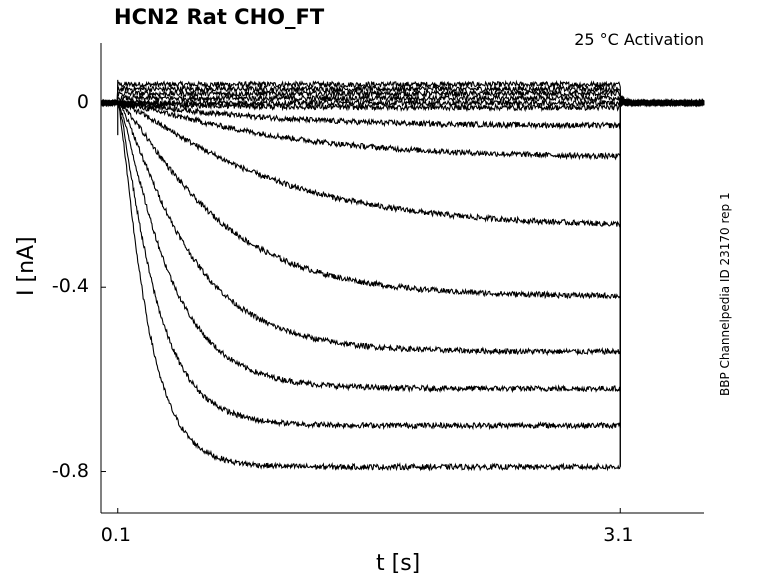 This screenshot has width=778, height=583. Describe the element at coordinates (82, 101) in the screenshot. I see `y-tick-label: 0` at that location.